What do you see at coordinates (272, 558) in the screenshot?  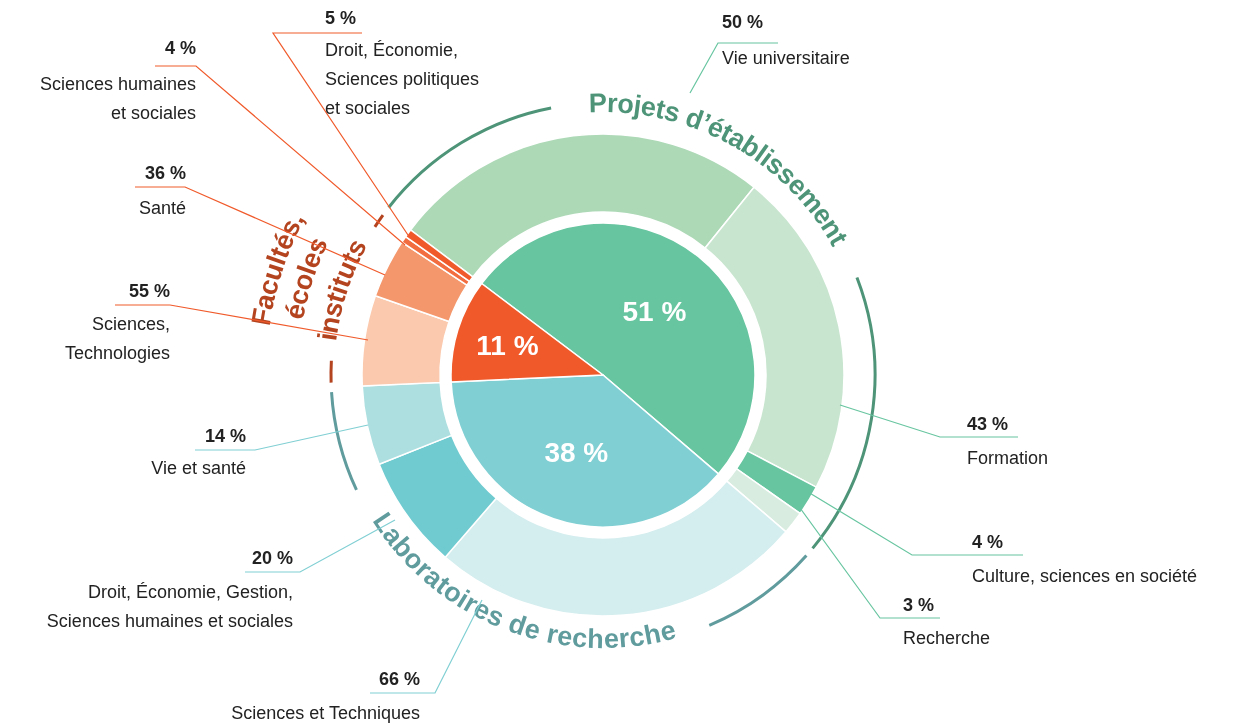 I see `data-label: 20 %` at bounding box center [272, 558].